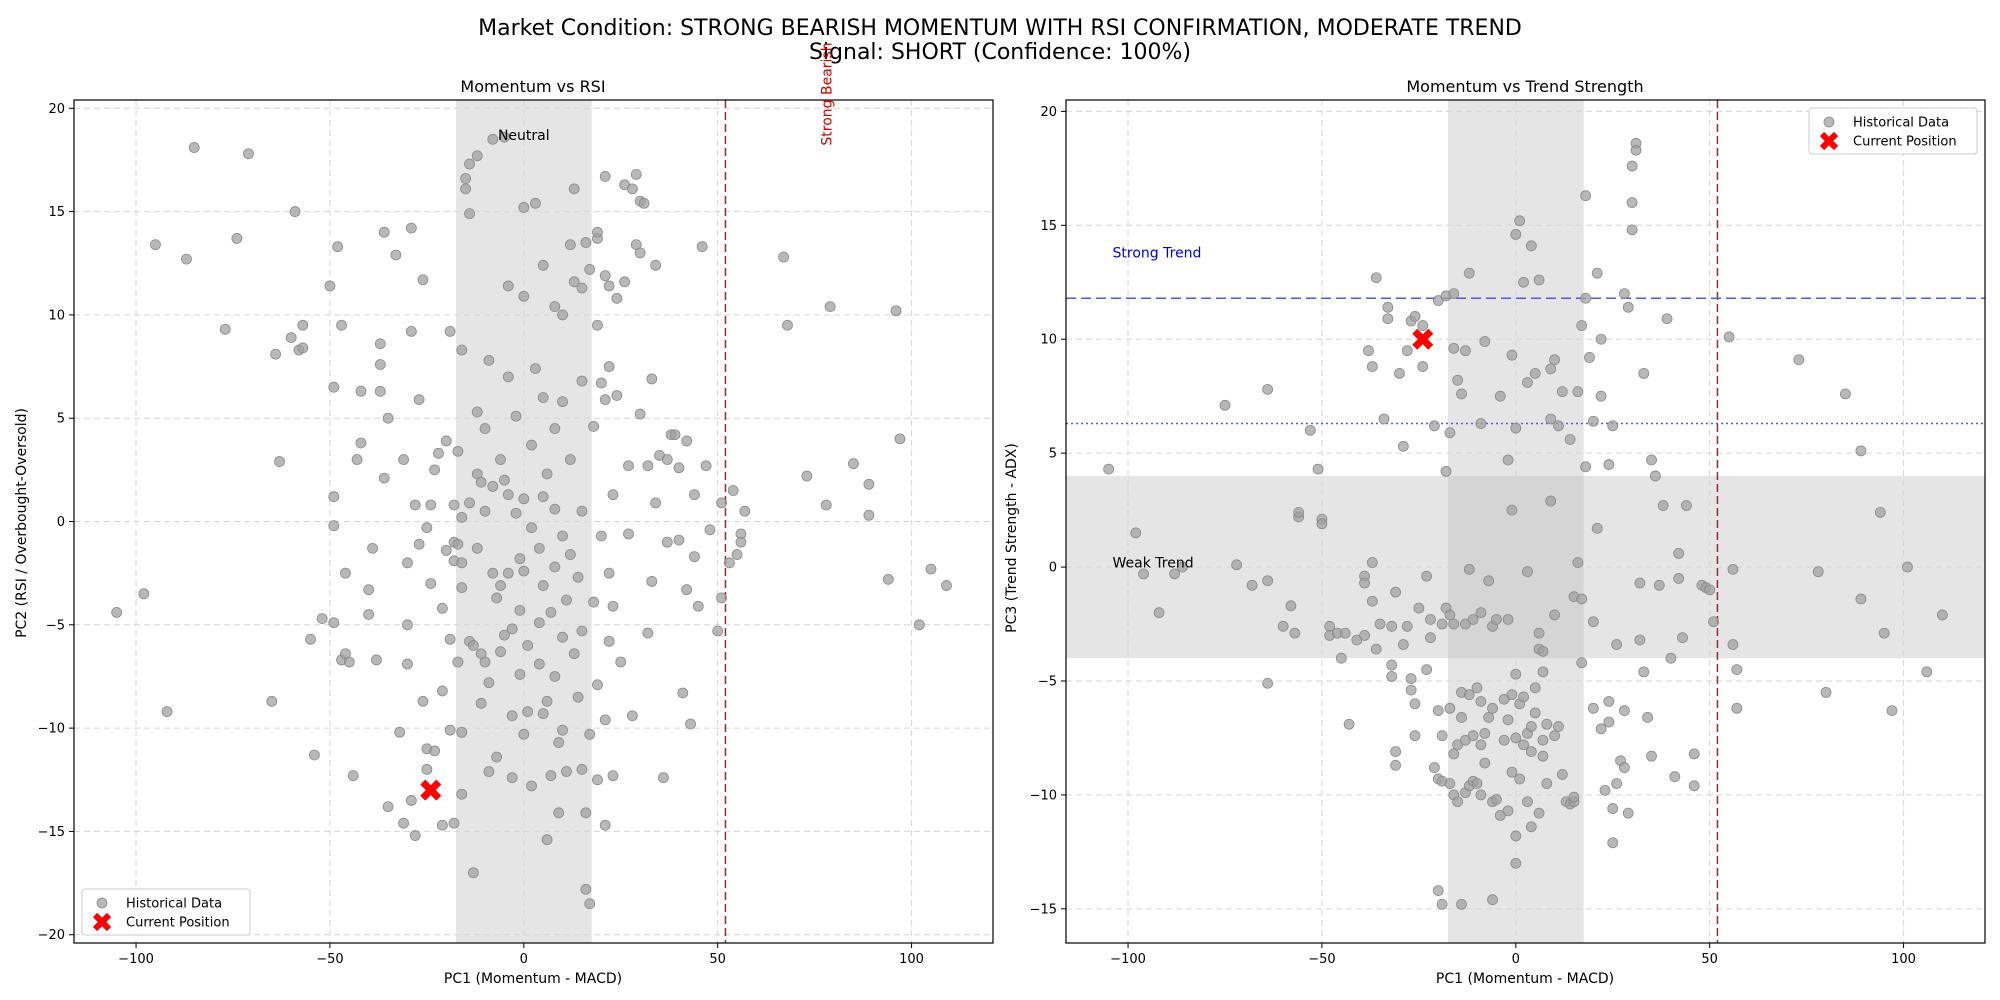 The image size is (2000, 1000). Describe the element at coordinates (1524, 86) in the screenshot. I see `panel-title: Momentum vs Trend Strength` at that location.